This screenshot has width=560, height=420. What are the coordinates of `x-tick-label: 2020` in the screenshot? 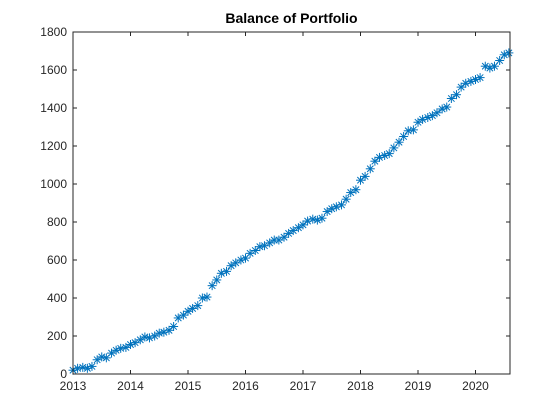 It's located at (475, 386).